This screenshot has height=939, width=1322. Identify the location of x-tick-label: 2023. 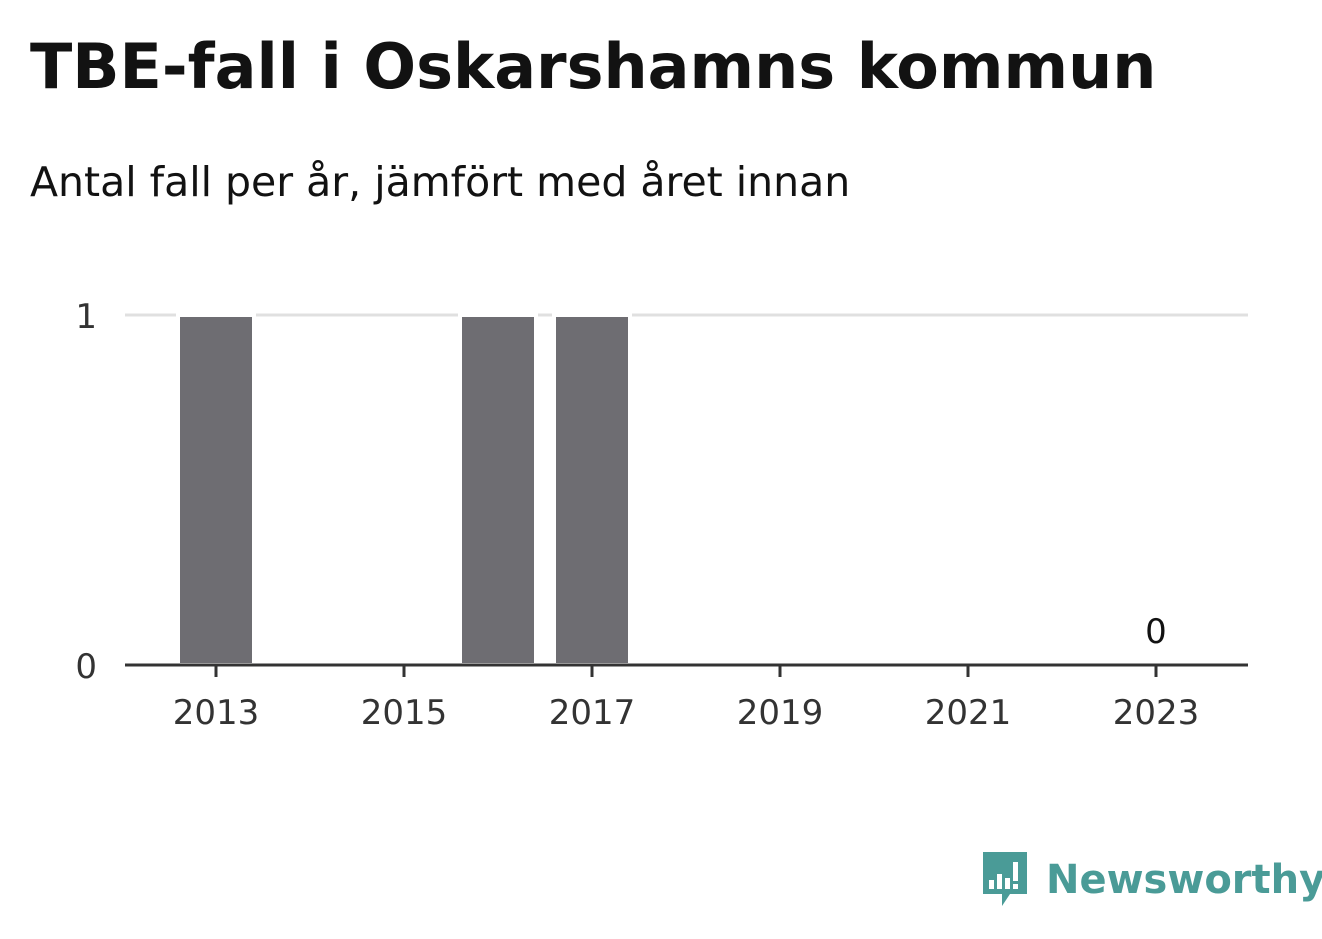
(1156, 713).